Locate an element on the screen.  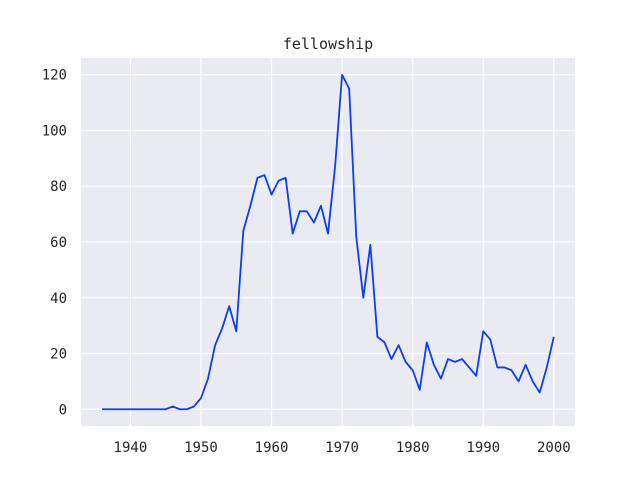
x-tick-label: 1940 is located at coordinates (131, 448).